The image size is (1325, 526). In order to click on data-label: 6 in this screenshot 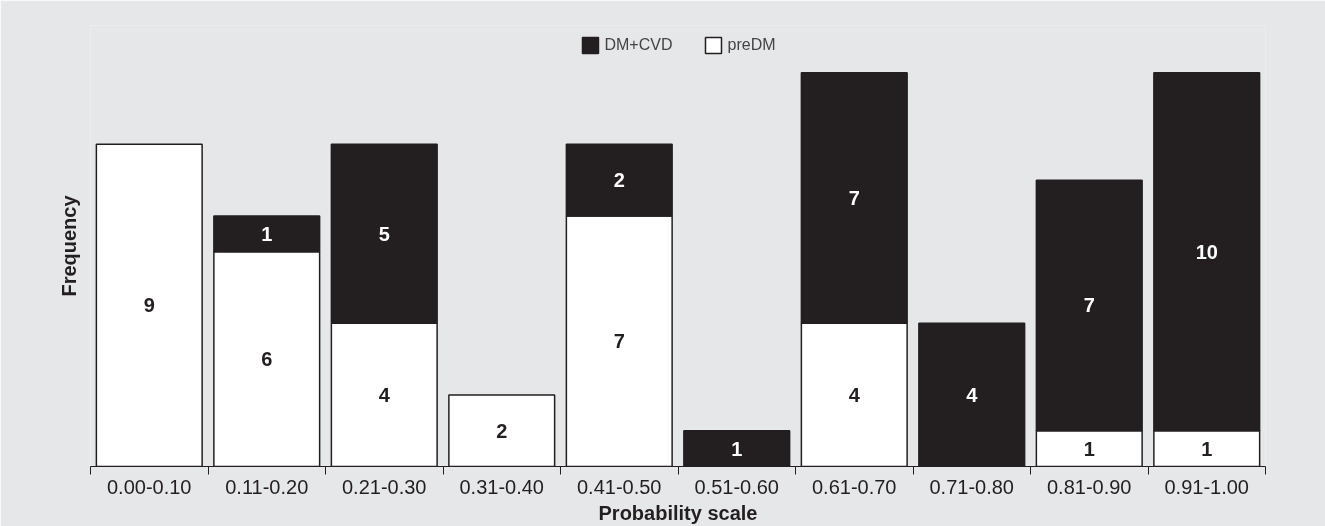, I will do `click(267, 359)`.